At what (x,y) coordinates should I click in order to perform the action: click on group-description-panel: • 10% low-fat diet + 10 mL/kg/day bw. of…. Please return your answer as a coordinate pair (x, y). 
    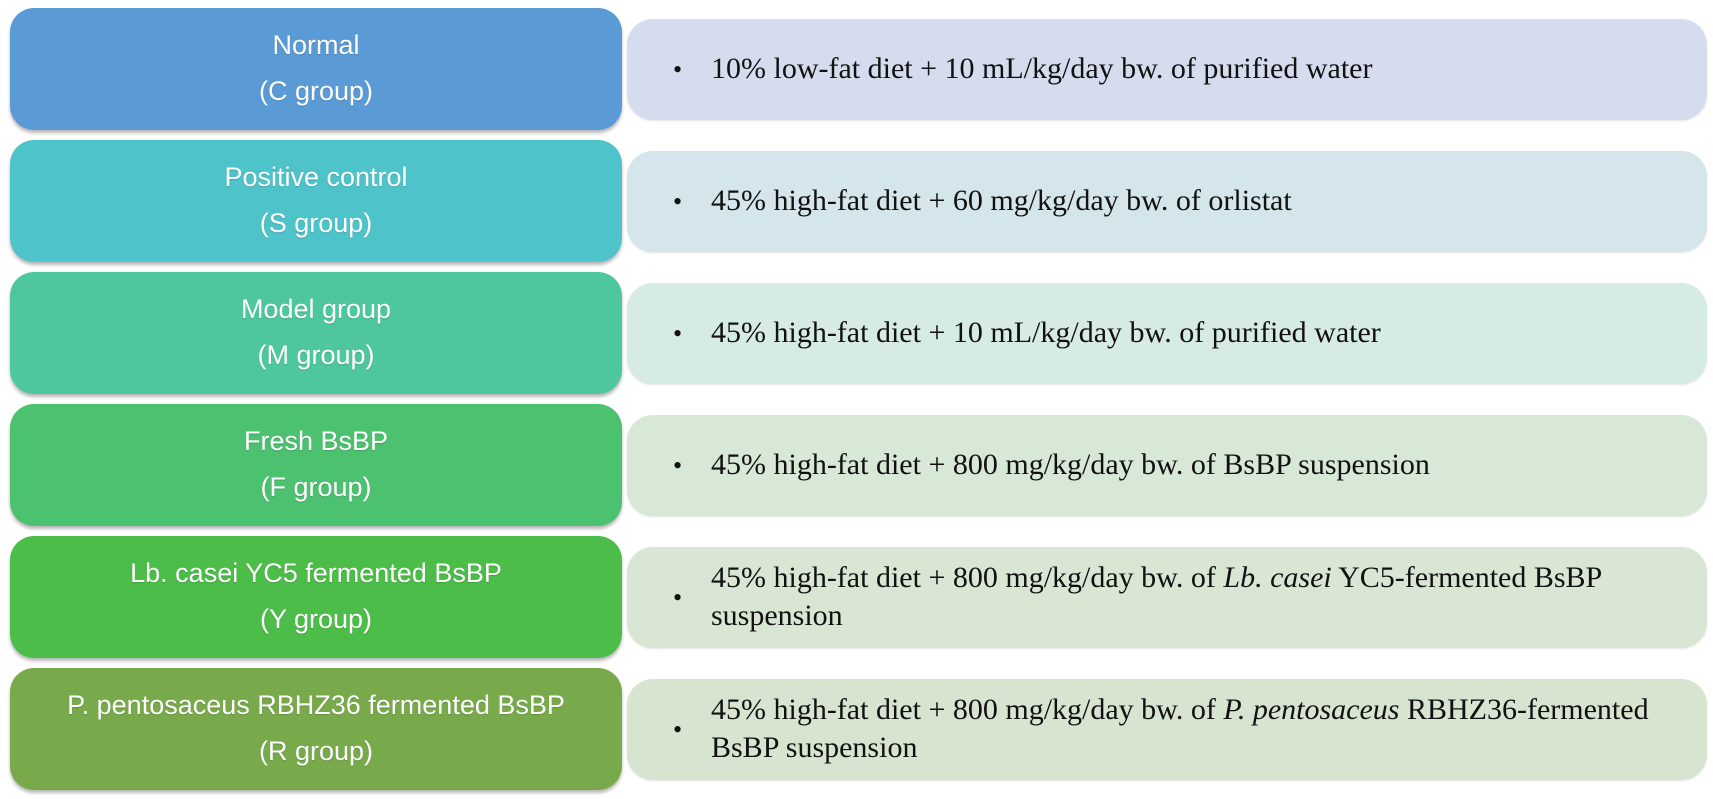
    Looking at the image, I should click on (1167, 69).